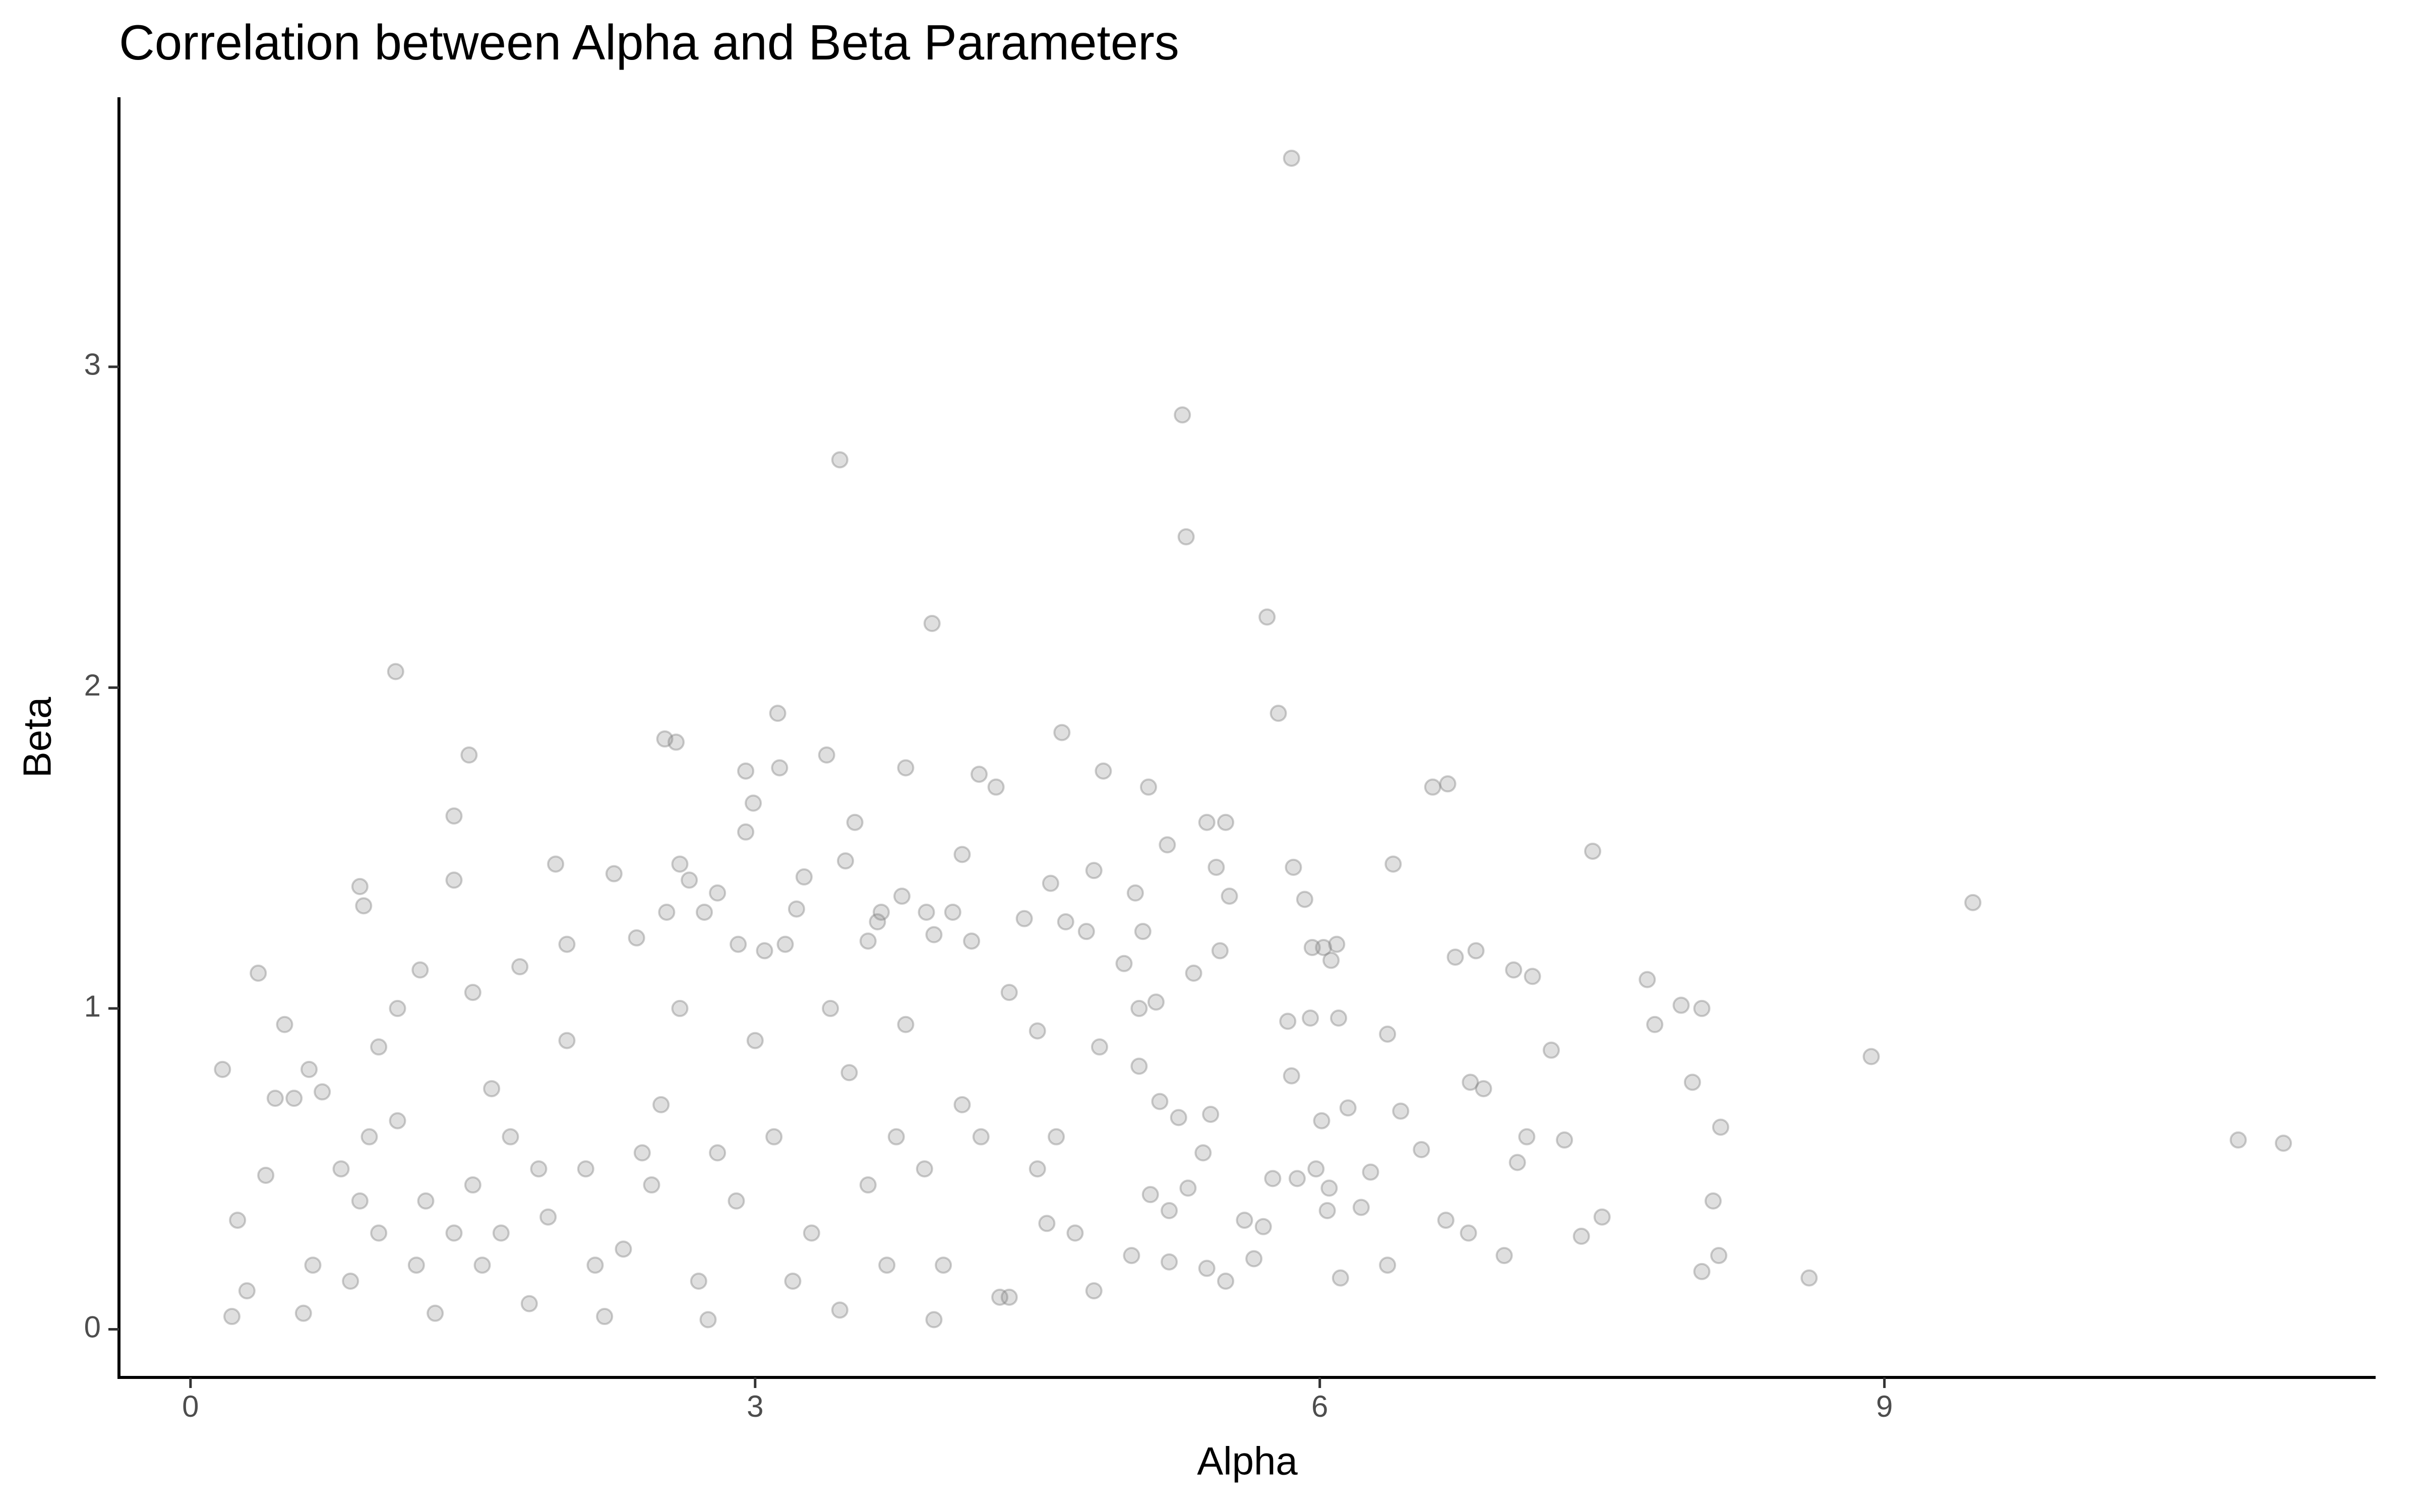 The image size is (2420, 1512). Describe the element at coordinates (37, 737) in the screenshot. I see `y-axis-title: Beta` at that location.